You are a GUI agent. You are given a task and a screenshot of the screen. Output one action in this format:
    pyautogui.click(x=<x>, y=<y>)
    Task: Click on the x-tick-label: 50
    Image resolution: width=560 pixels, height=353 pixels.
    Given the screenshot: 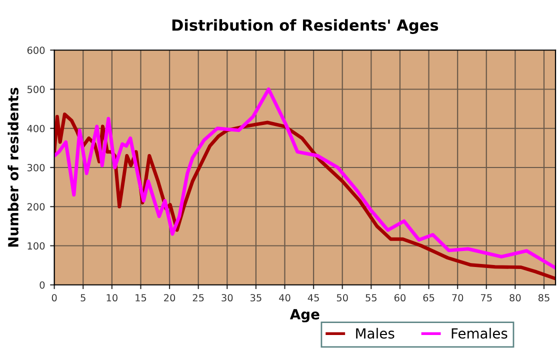 What is the action you would take?
    pyautogui.click(x=342, y=298)
    